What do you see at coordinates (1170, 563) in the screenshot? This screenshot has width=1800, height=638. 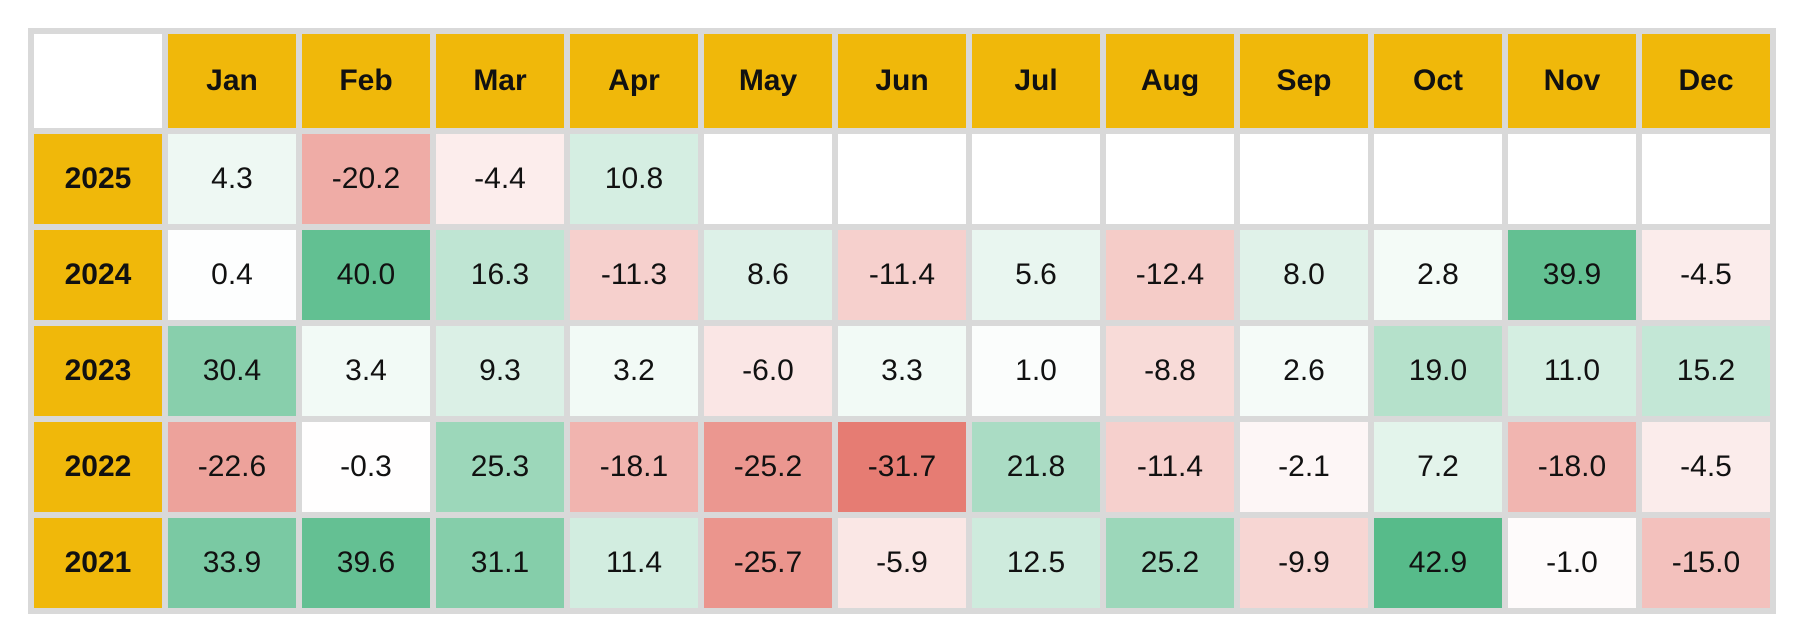 I see `heatmap-cell-2021-aug: 25.2` at bounding box center [1170, 563].